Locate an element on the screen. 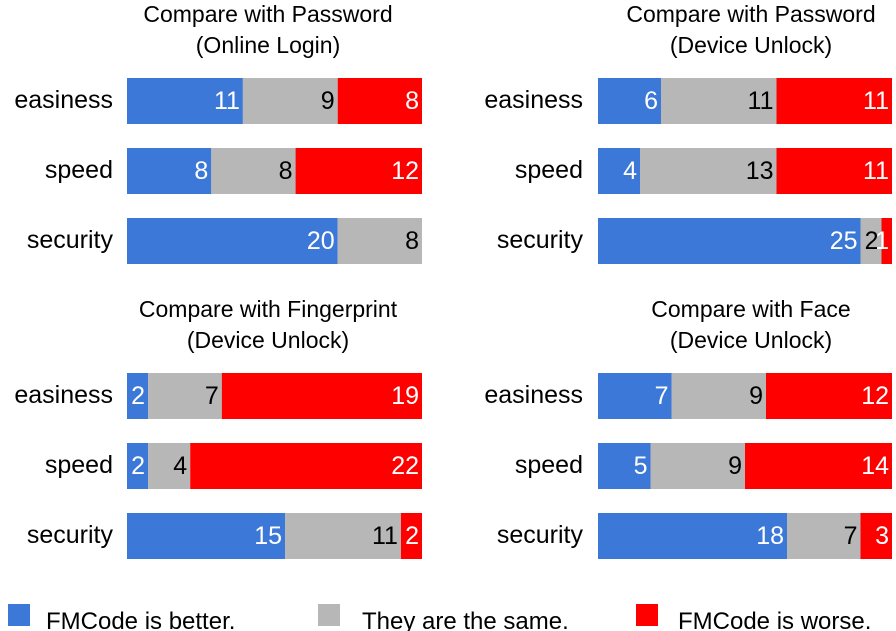 The image size is (896, 631). data-label: 6 is located at coordinates (651, 101).